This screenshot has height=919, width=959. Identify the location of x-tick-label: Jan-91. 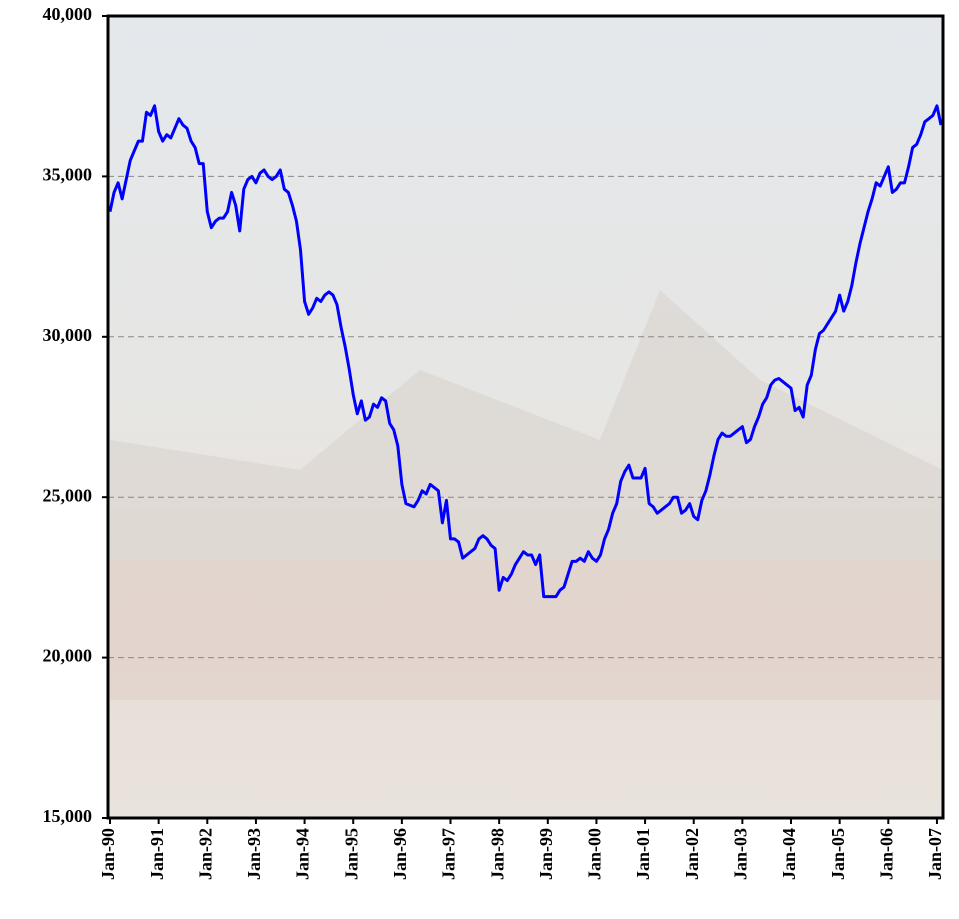
(157, 854).